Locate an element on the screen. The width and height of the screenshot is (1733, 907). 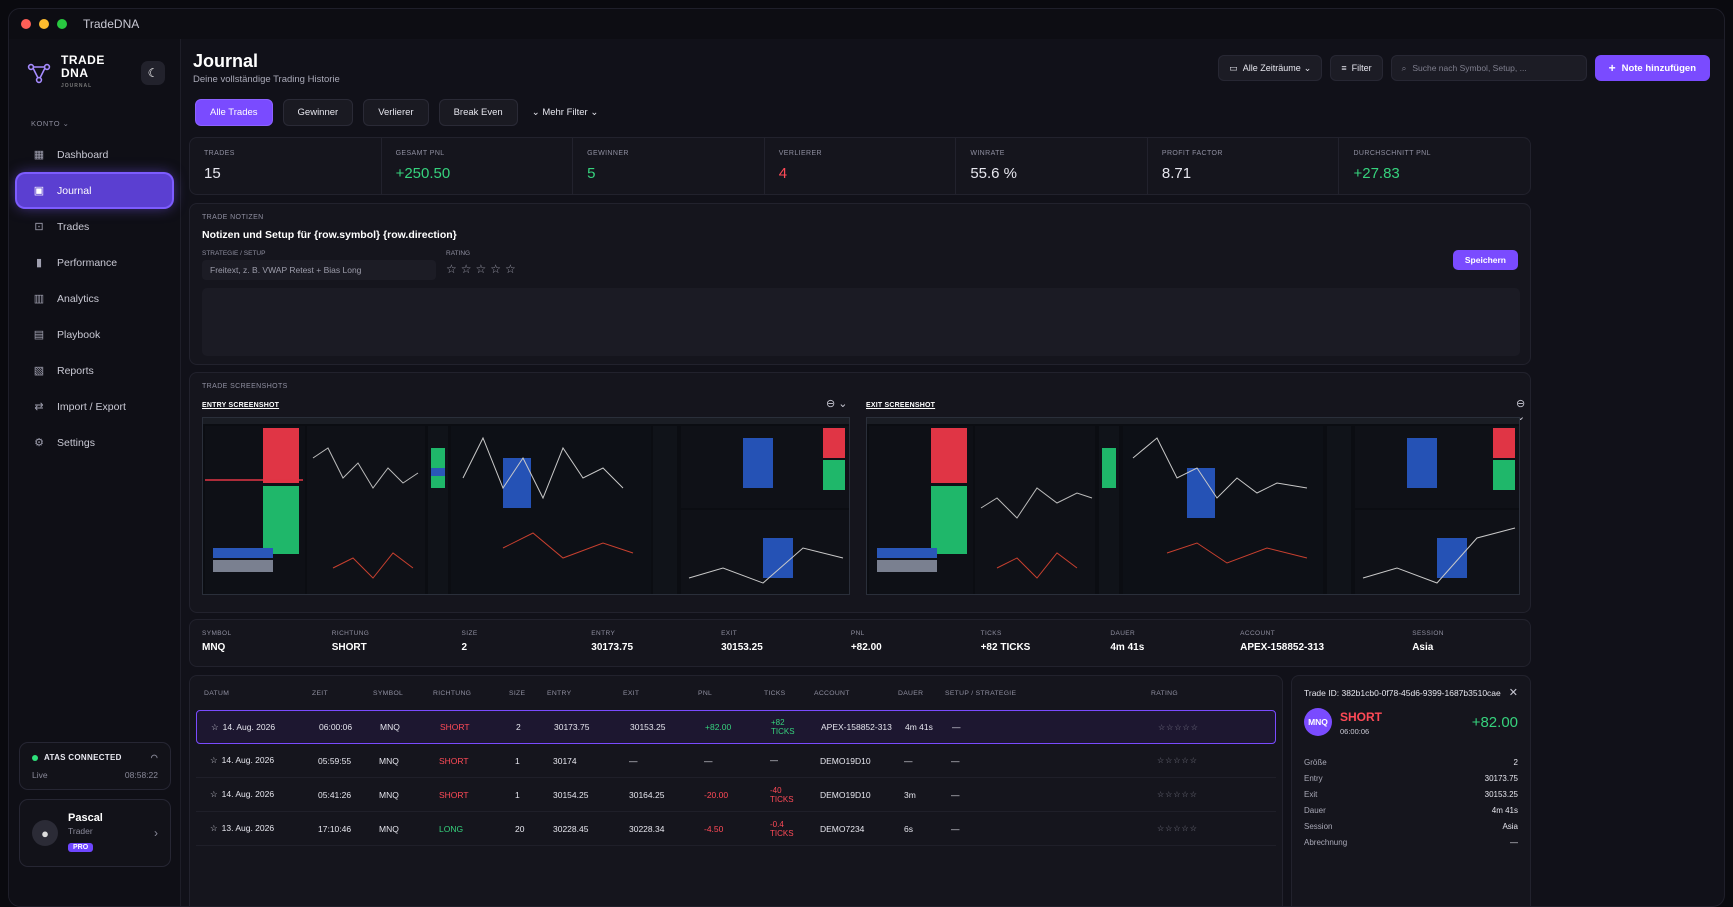
connection-status: Live is located at coordinates (40, 775).